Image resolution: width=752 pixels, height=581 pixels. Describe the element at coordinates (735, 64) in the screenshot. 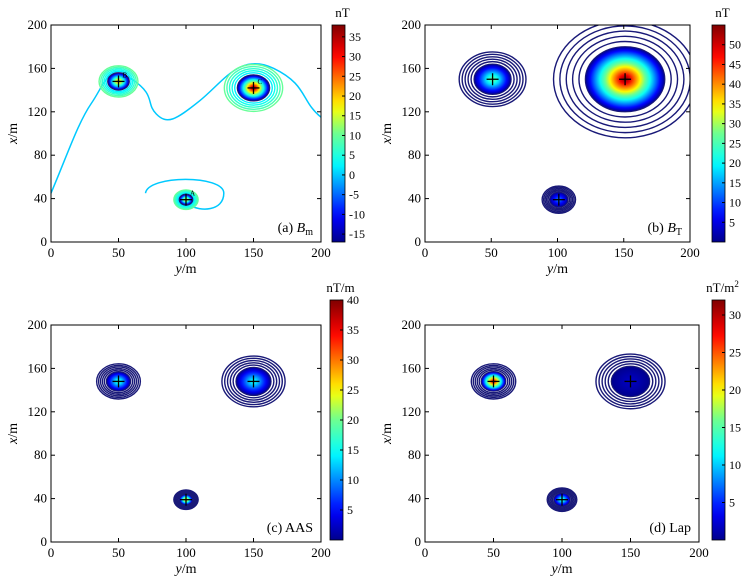

I see `colorbar-tick-label: 45` at that location.